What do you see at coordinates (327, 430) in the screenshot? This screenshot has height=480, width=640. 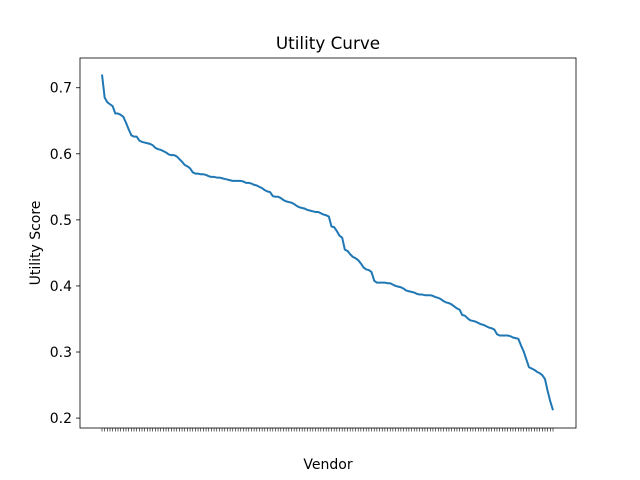 I see `x-axis` at bounding box center [327, 430].